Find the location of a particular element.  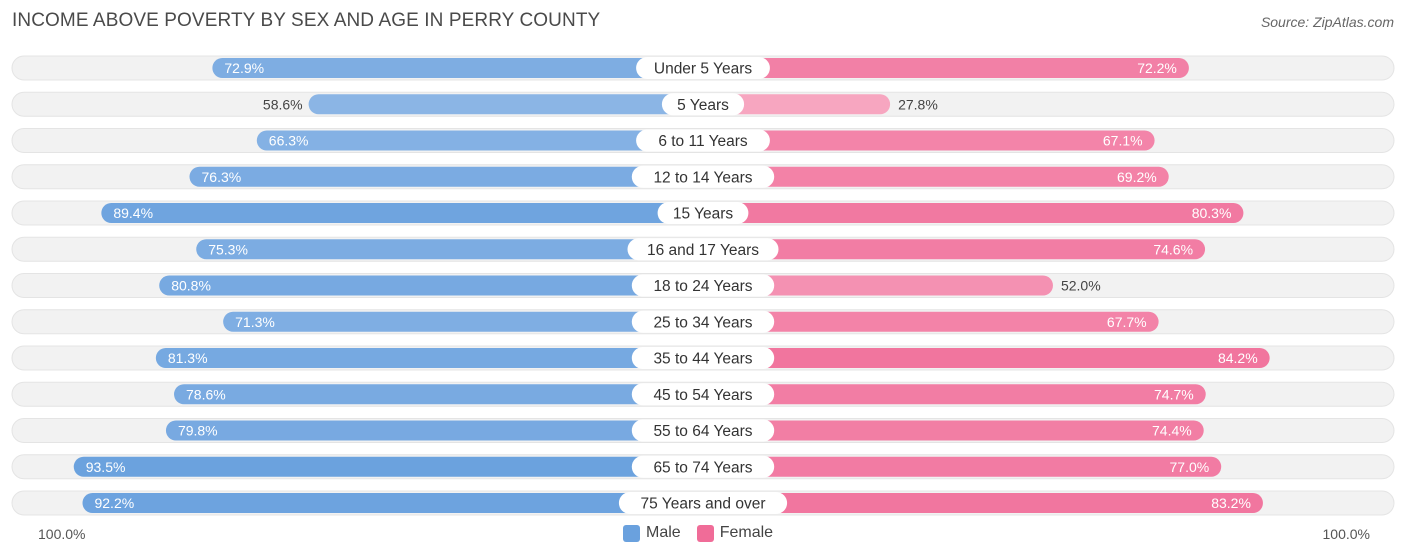

male-value-label: 93.5% is located at coordinates (106, 467).